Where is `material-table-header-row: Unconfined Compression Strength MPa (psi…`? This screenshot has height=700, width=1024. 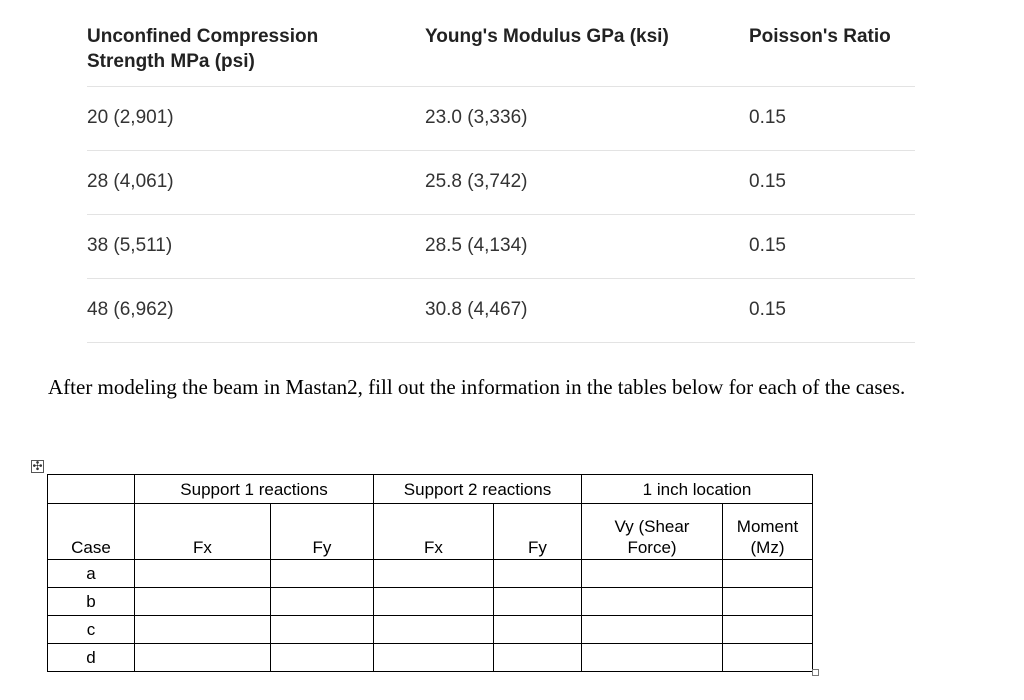
material-table-header-row: Unconfined Compression Strength MPa (psi… is located at coordinates (501, 52).